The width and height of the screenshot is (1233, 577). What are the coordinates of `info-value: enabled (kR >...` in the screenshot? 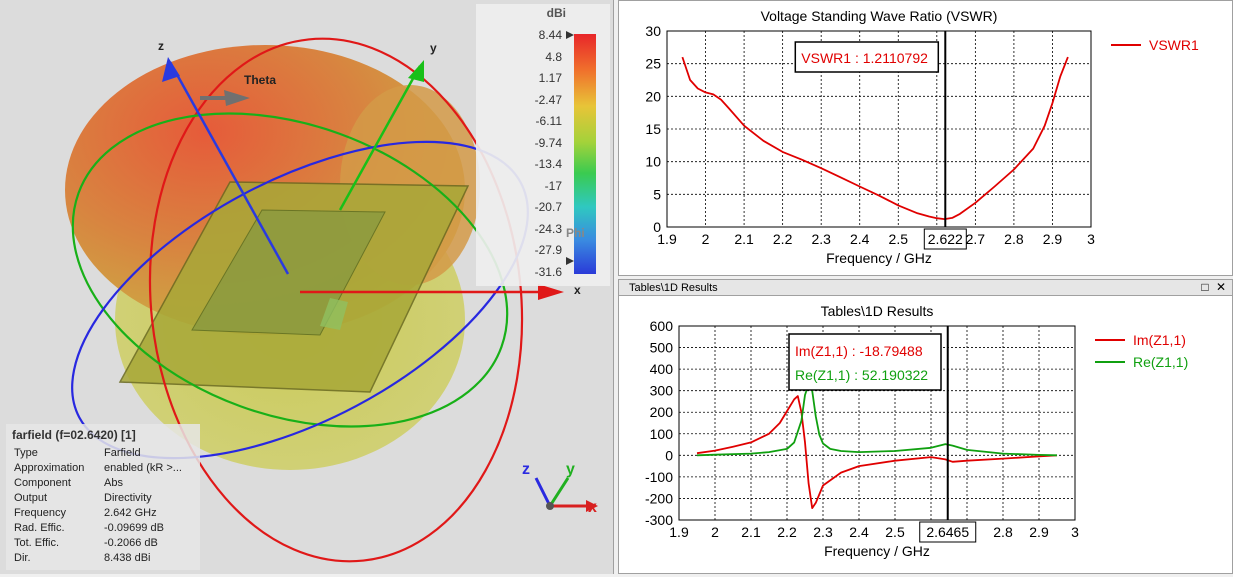 It's located at (143, 468).